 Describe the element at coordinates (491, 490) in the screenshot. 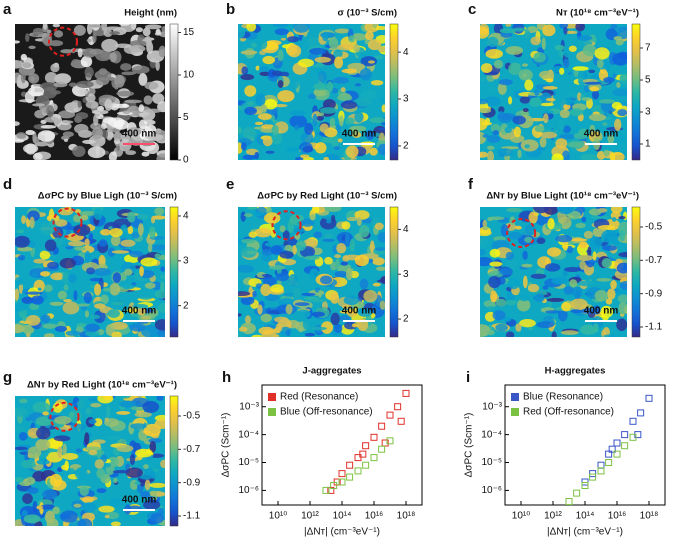

I see `y-tick-label: 10⁻⁶` at that location.